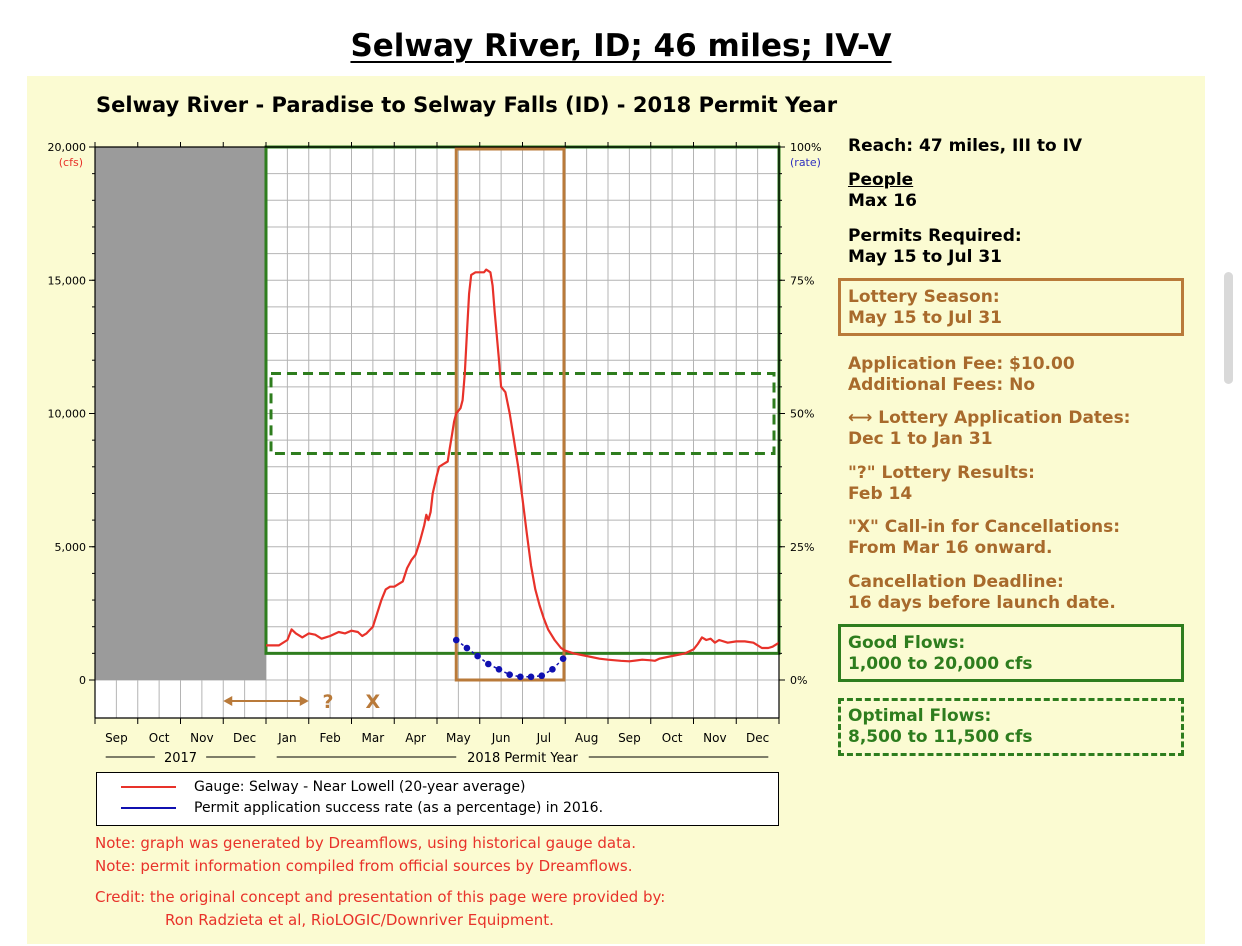  What do you see at coordinates (287, 738) in the screenshot?
I see `month-label: Jan` at bounding box center [287, 738].